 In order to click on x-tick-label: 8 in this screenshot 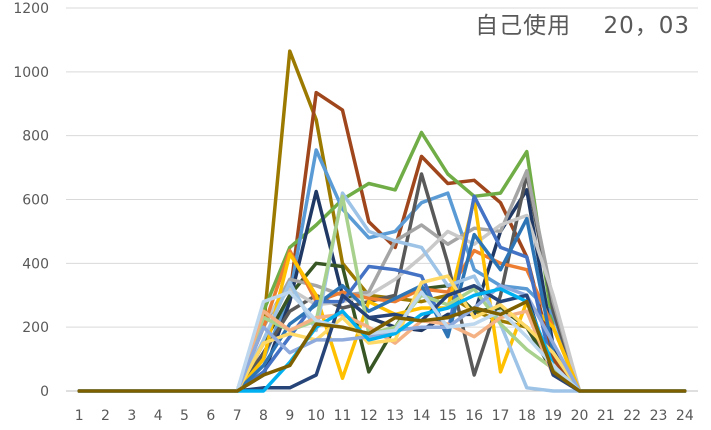, I will do `click(263, 416)`.